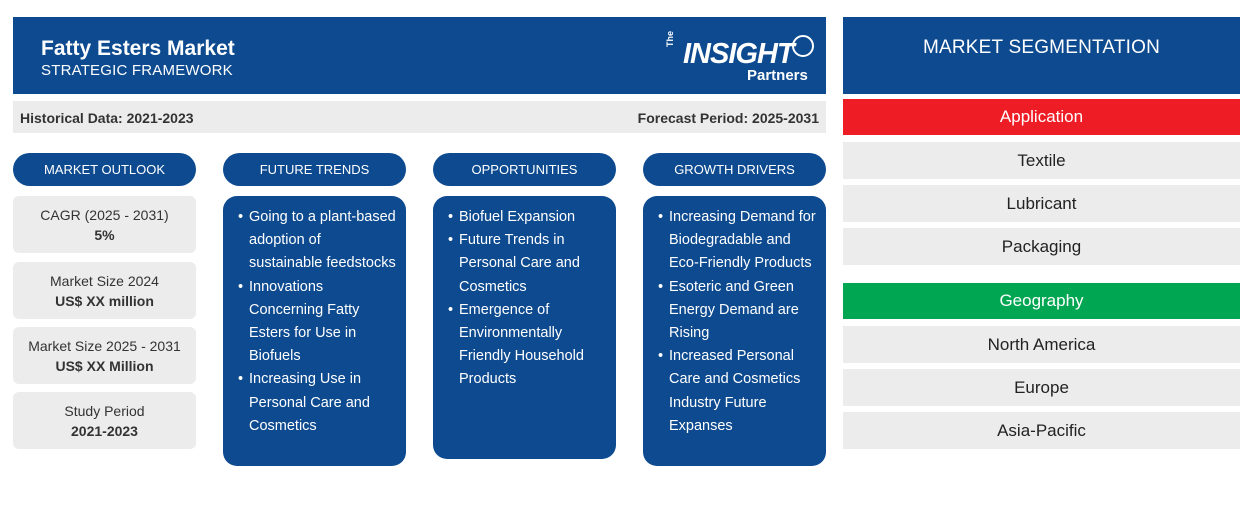  What do you see at coordinates (104, 301) in the screenshot?
I see `market-size-2024-value: US$ XX million` at bounding box center [104, 301].